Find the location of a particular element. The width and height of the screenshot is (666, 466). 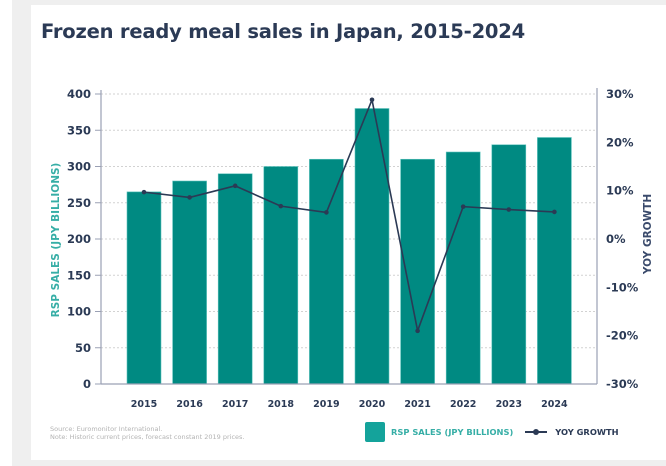

left-tick-label: 150 is located at coordinates (79, 275).